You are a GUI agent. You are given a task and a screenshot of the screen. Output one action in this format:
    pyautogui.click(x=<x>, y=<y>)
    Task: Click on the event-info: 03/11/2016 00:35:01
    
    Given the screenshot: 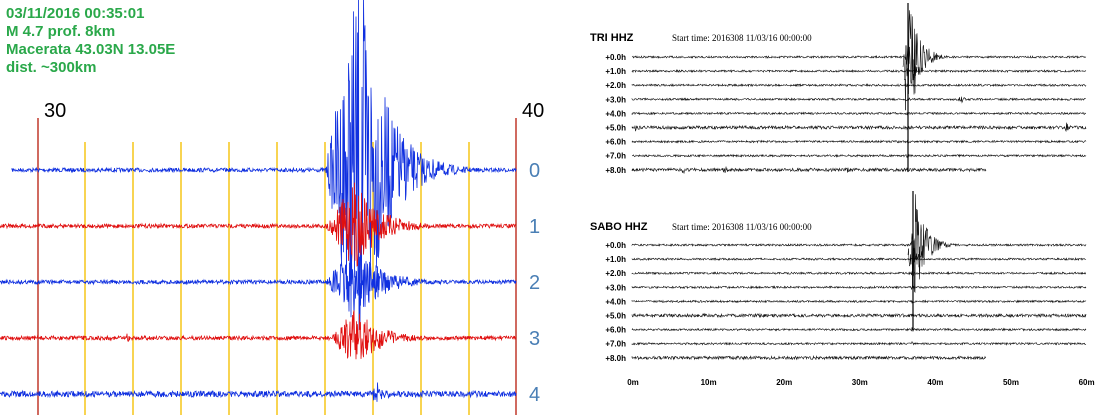 What is the action you would take?
    pyautogui.click(x=75, y=13)
    